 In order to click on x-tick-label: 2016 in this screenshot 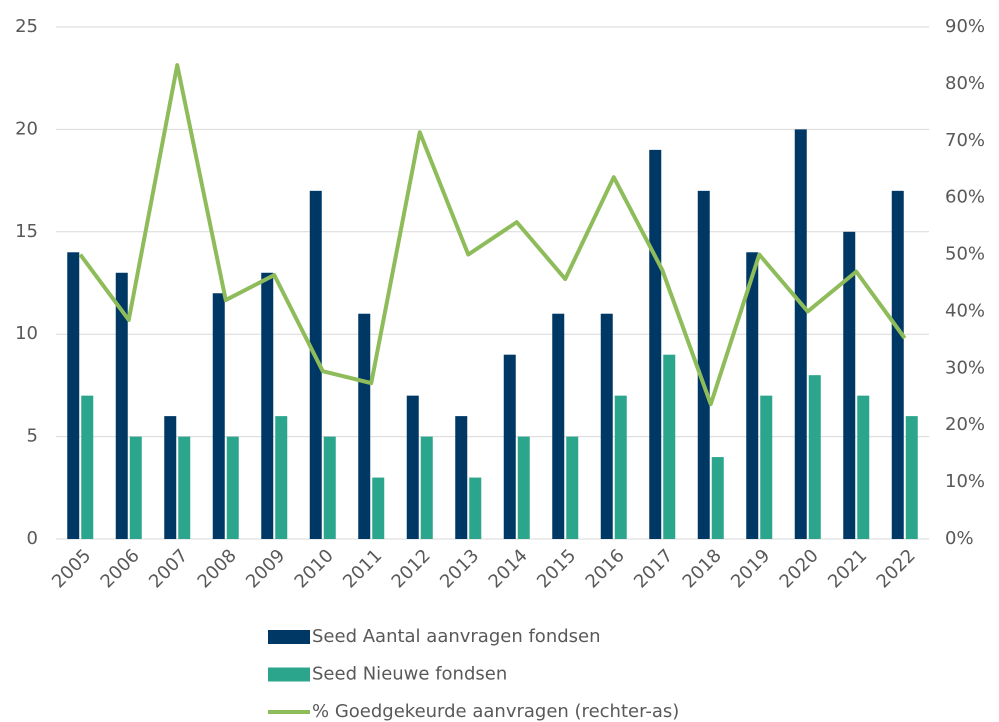, I will do `click(605, 568)`.